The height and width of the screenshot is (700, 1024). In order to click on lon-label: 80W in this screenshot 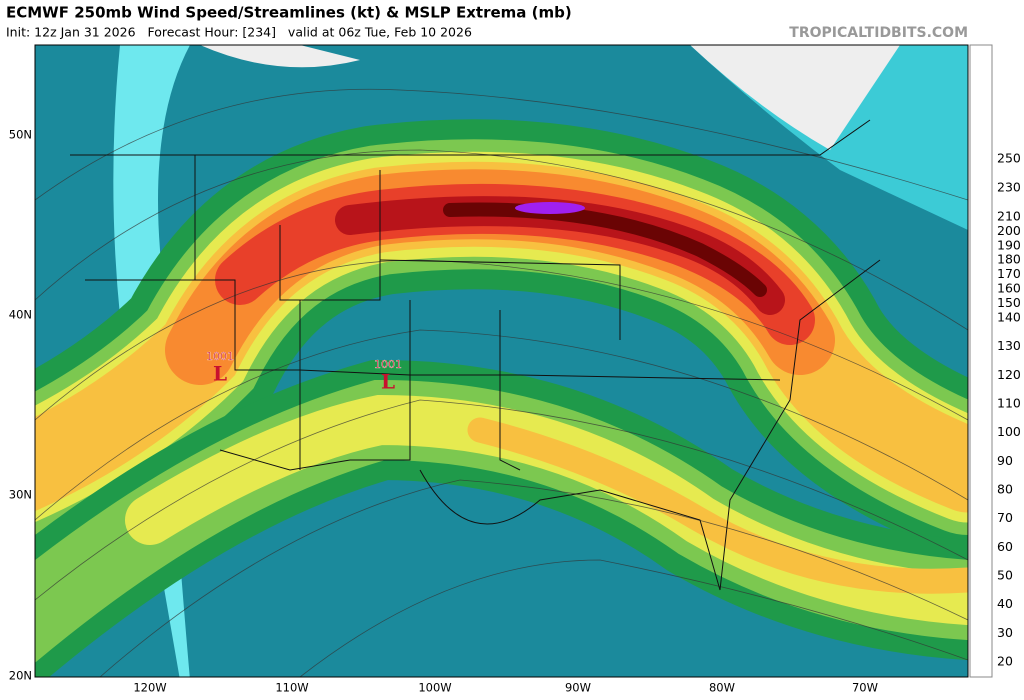, I will do `click(722, 688)`.